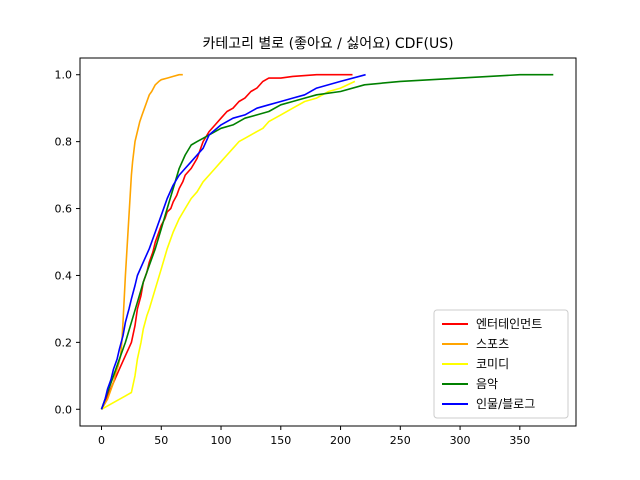  I want to click on legend-box, so click(501, 364).